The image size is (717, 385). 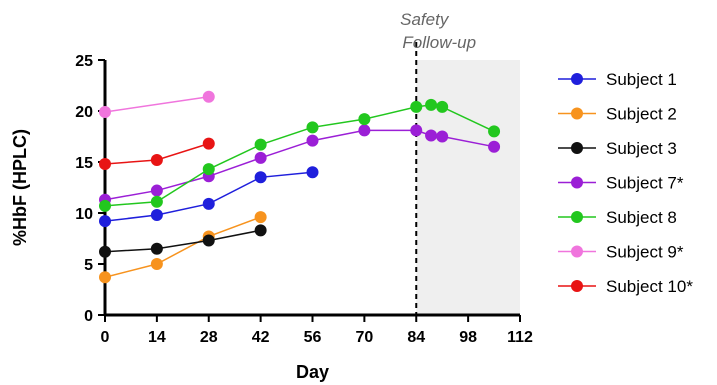 What do you see at coordinates (312, 372) in the screenshot?
I see `x-axis-title: Day` at bounding box center [312, 372].